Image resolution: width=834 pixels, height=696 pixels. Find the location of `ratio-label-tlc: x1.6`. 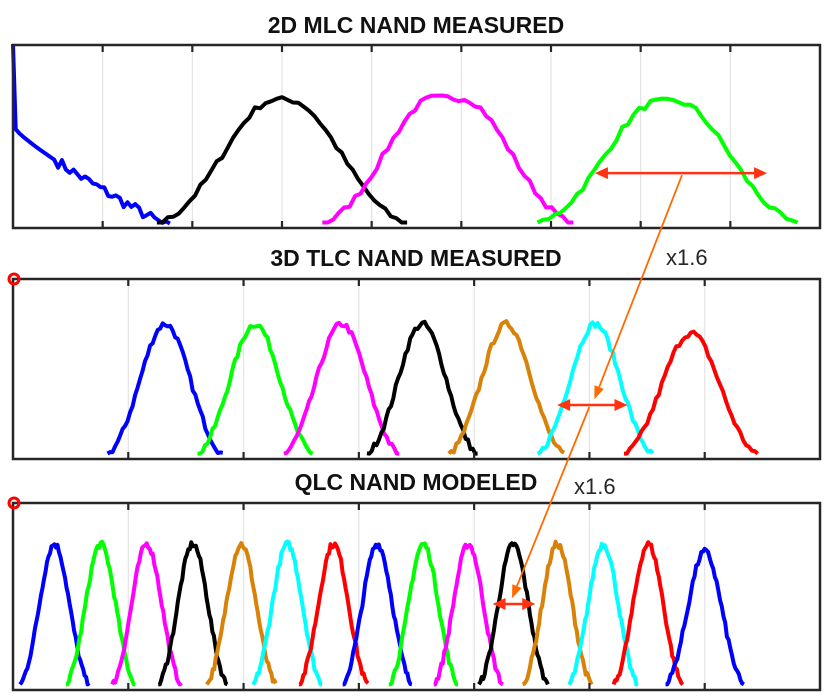

ratio-label-tlc: x1.6 is located at coordinates (687, 257).